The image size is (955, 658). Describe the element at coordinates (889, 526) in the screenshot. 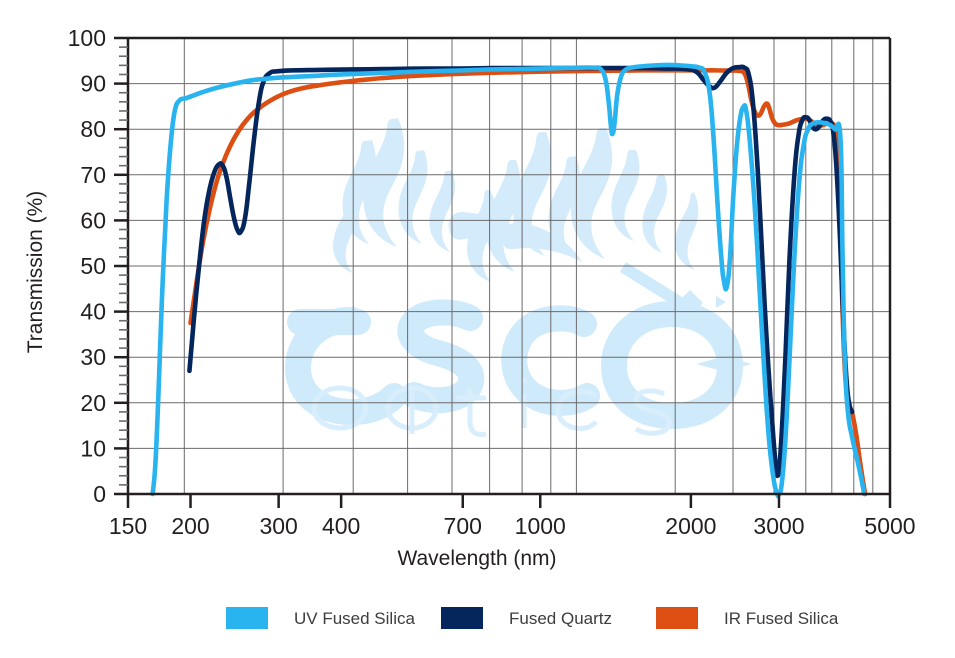

I see `x-tick-label: 5000` at that location.